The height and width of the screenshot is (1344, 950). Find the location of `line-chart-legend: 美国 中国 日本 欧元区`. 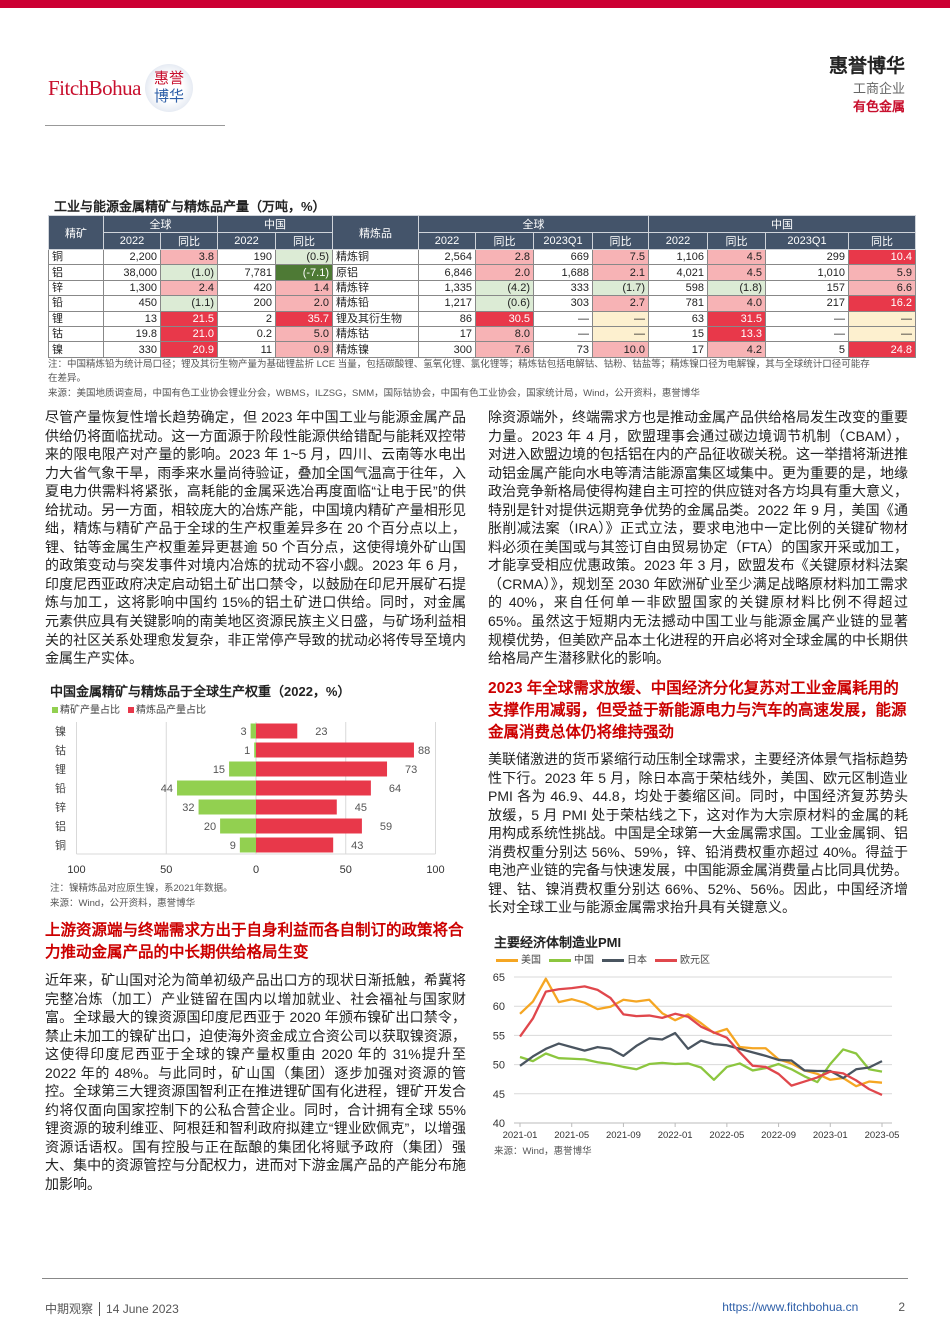

line-chart-legend: 美国 中国 日本 欧元区 is located at coordinates (603, 958).